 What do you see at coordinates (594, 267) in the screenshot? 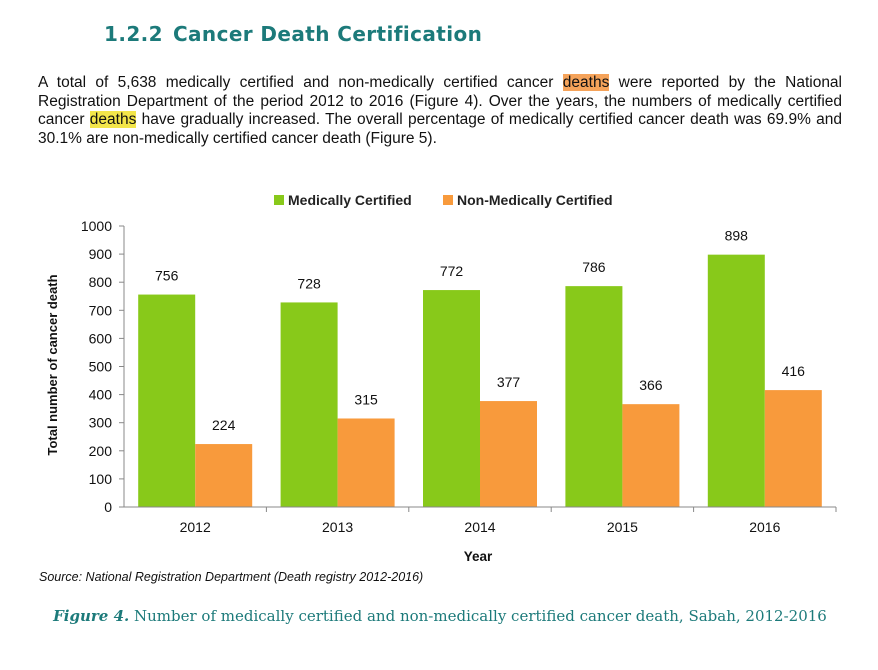
I see `data-label: 786` at bounding box center [594, 267].